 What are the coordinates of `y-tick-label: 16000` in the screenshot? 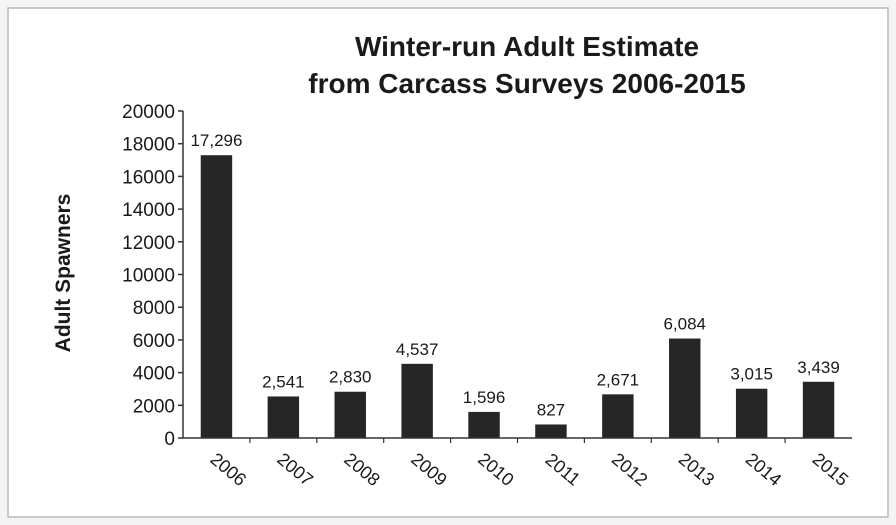 It's located at (148, 177).